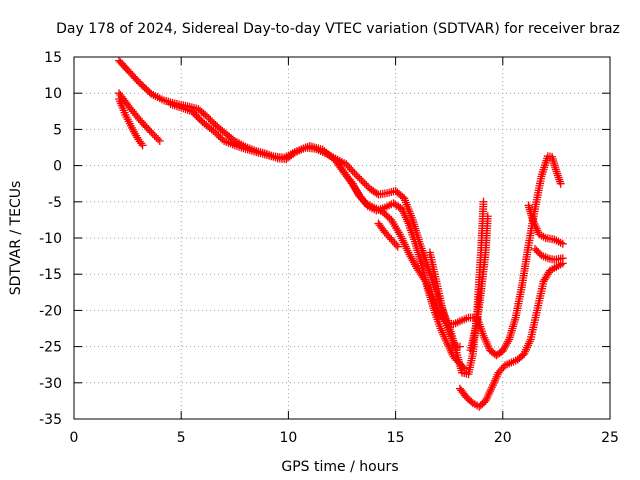 This screenshot has width=640, height=480. Describe the element at coordinates (181, 438) in the screenshot. I see `x-tick-label: 5` at that location.